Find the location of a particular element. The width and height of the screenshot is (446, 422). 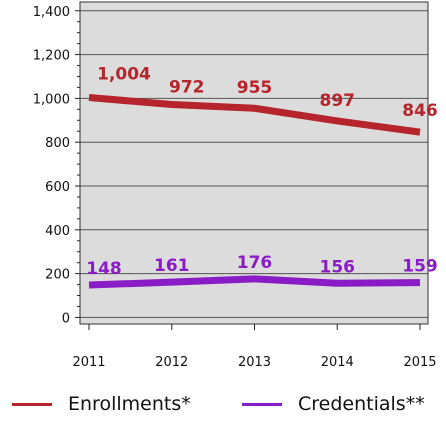

legend: Enrollments* Credentials** is located at coordinates (223, 407).